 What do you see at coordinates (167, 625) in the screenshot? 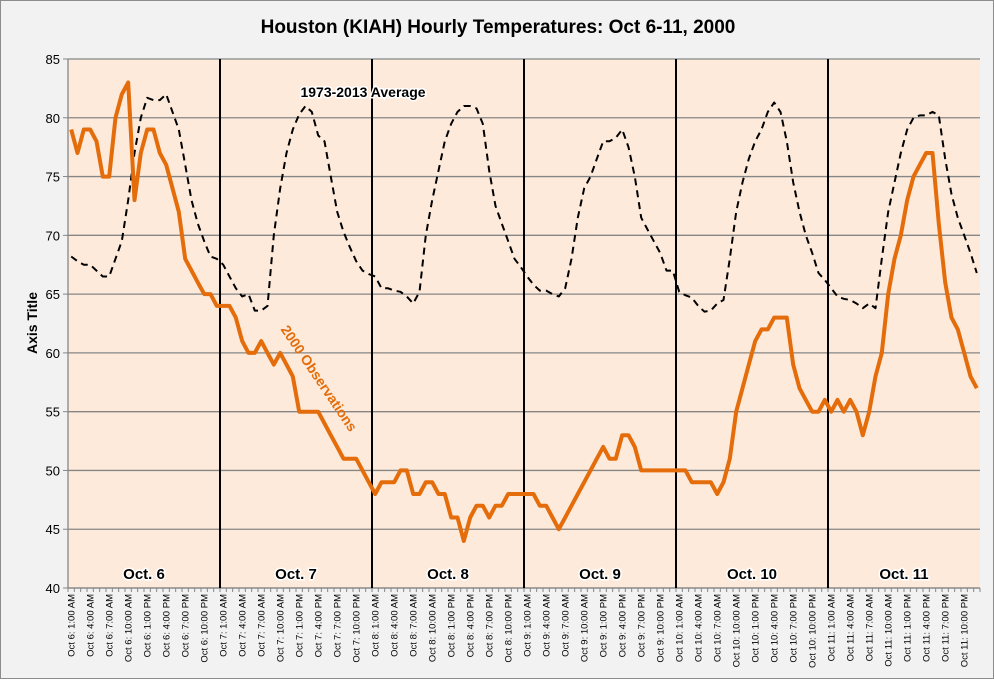
I see `x-tick-label: Oct 6: 4:00 PM` at bounding box center [167, 625].